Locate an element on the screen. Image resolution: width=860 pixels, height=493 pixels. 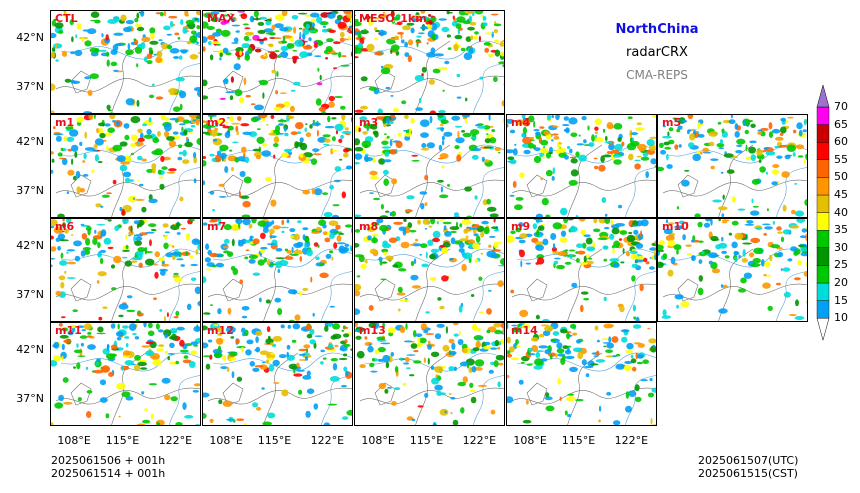
map-outline is located at coordinates (488, 191).